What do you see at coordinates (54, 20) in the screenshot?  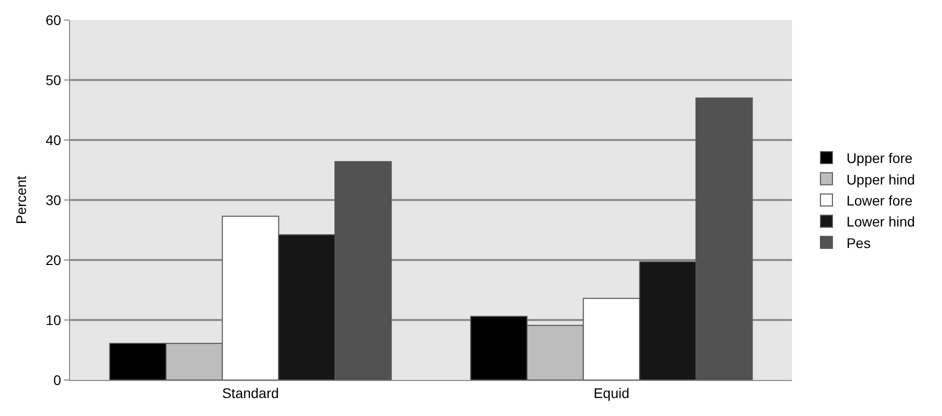 I see `y-tick-label: 60` at bounding box center [54, 20].